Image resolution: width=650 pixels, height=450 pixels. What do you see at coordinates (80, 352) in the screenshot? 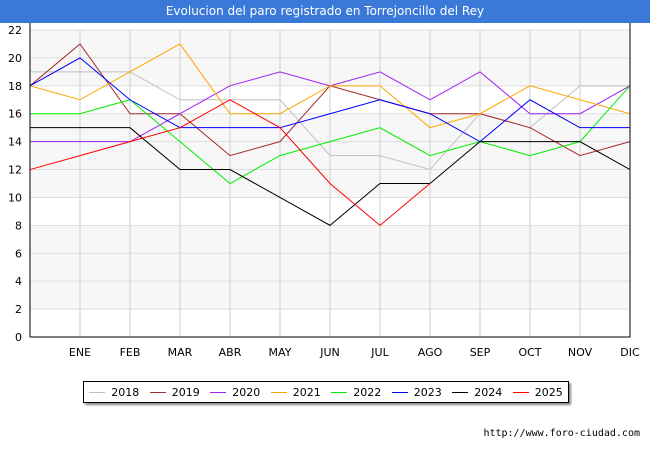
I see `x-tick-label: ENE` at bounding box center [80, 352].